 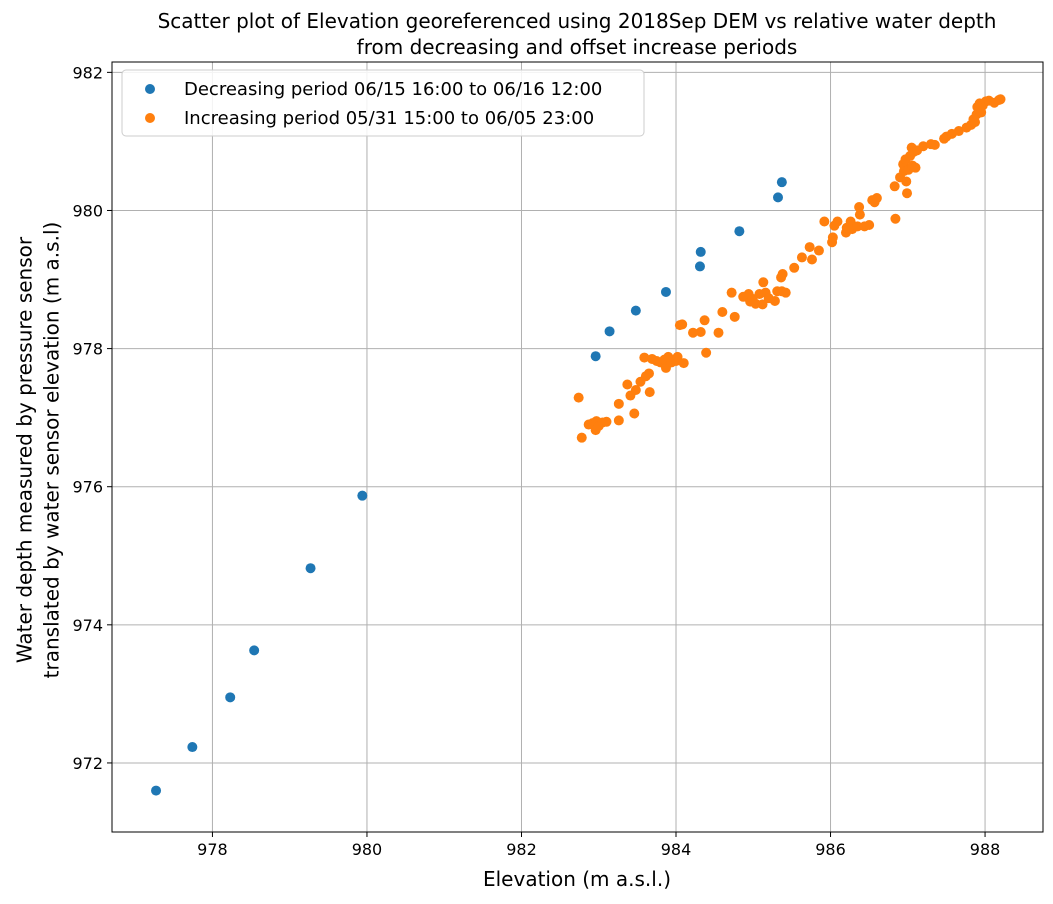 I want to click on x-tick-label: 988, so click(x=985, y=849).